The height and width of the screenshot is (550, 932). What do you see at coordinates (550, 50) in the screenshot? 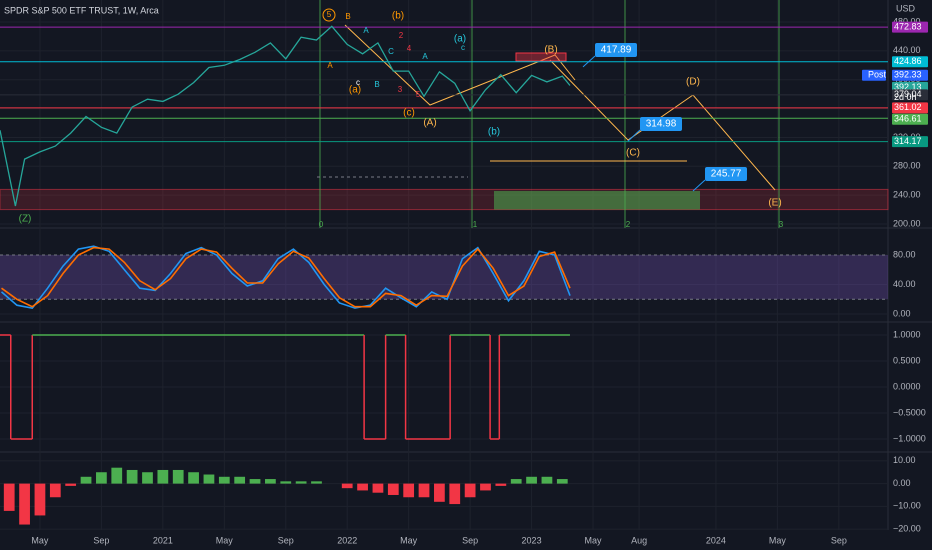
I see `wave-label: (B)` at bounding box center [550, 50].